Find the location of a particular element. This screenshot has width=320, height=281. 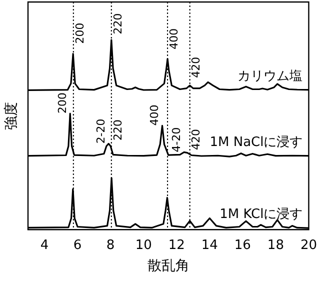

annotation: 4-20 is located at coordinates (176, 139).